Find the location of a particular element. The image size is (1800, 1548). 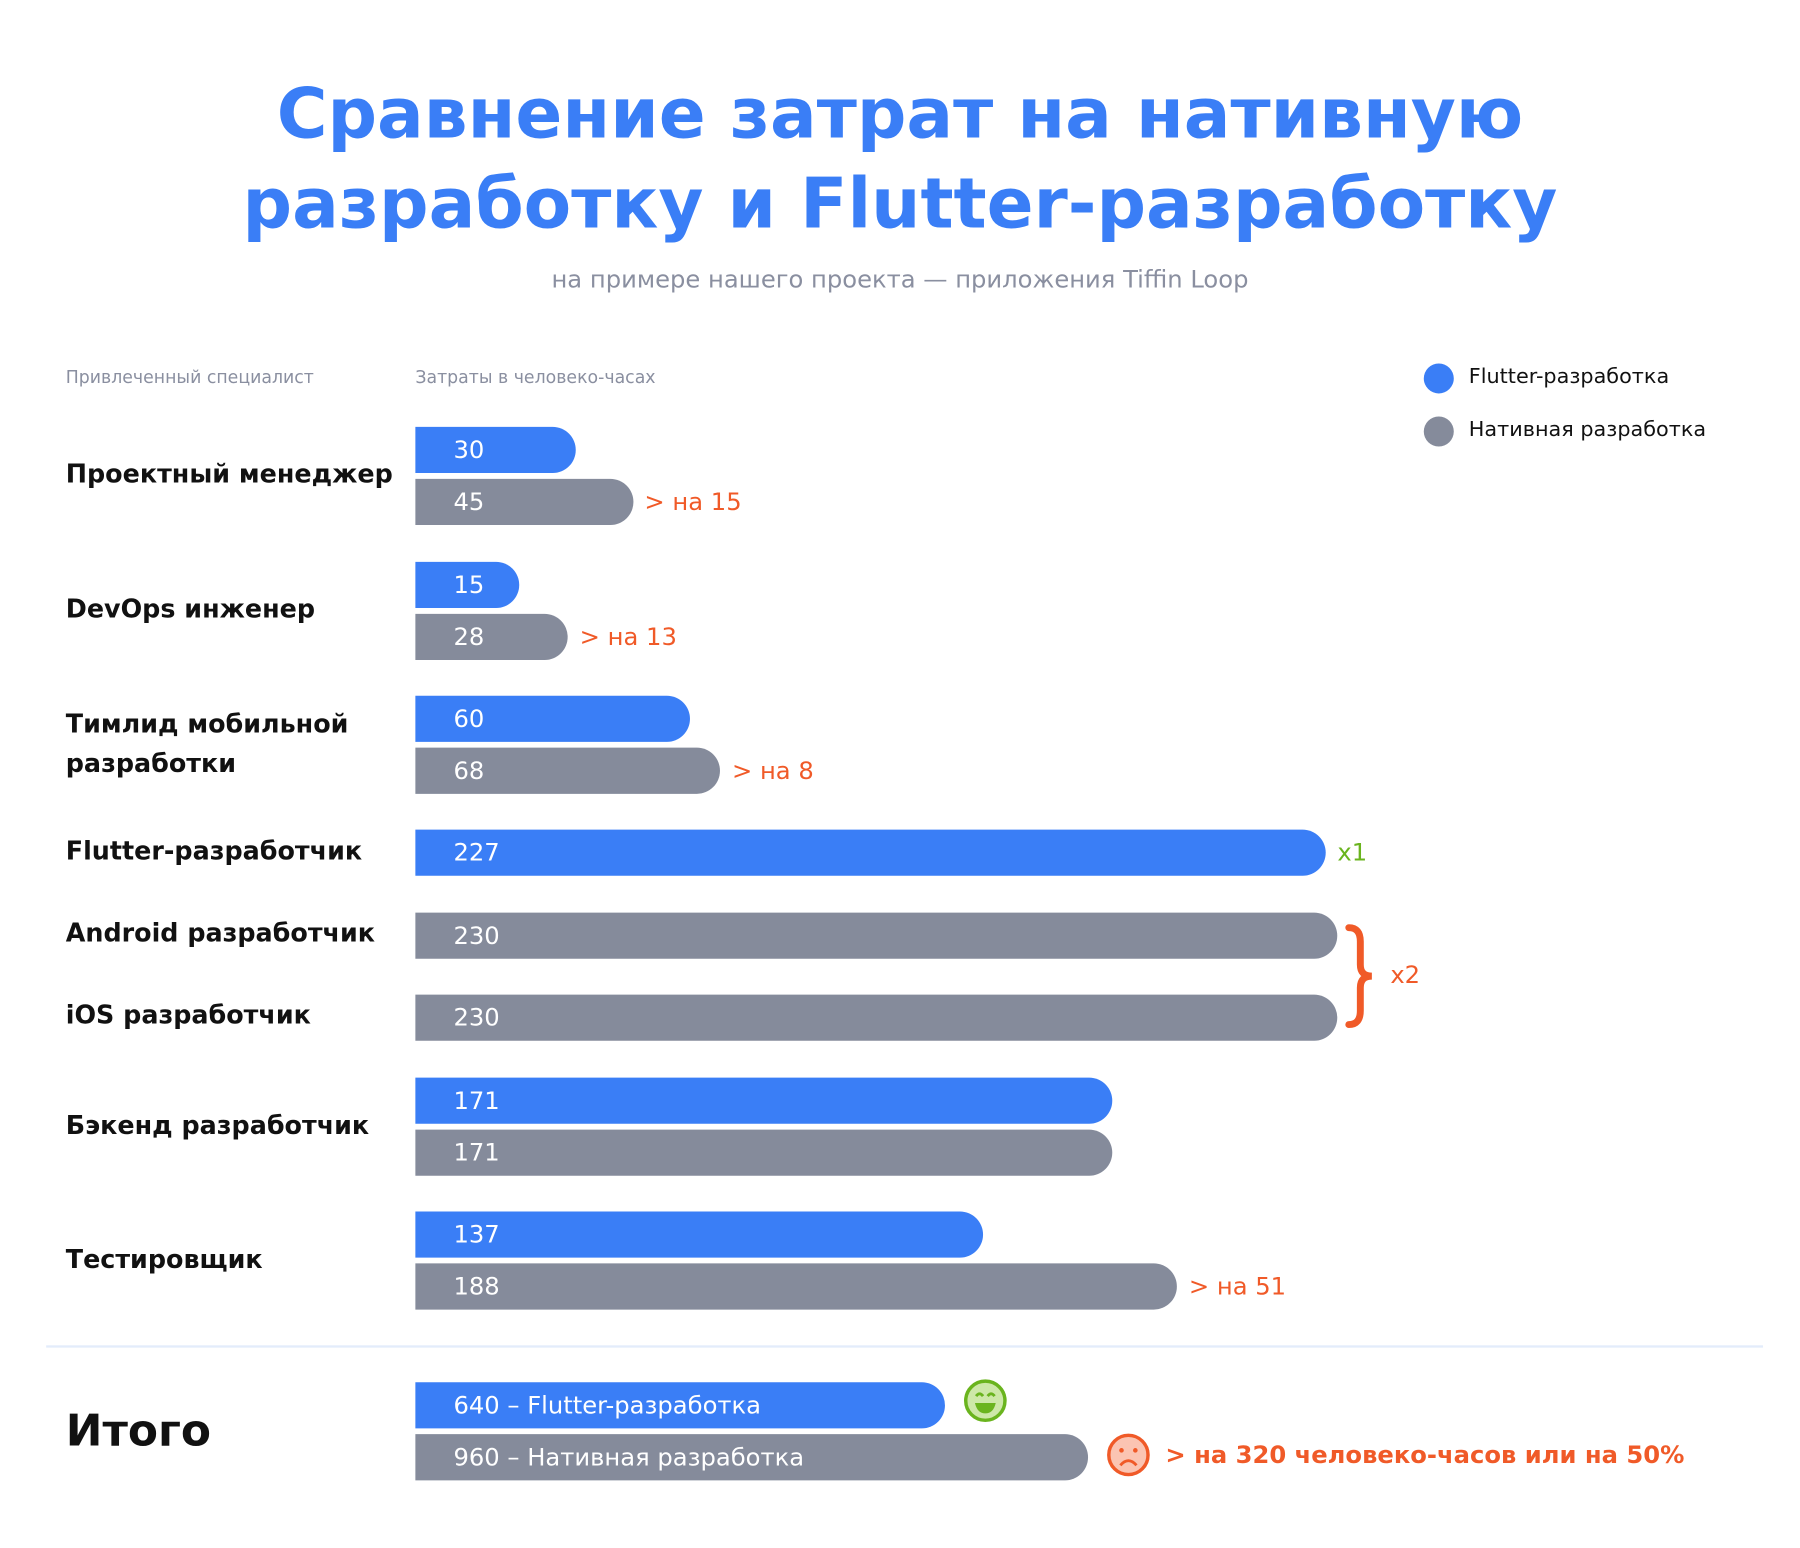

chart-title-line-1: Сравнение затрат на нативную is located at coordinates (900, 114).